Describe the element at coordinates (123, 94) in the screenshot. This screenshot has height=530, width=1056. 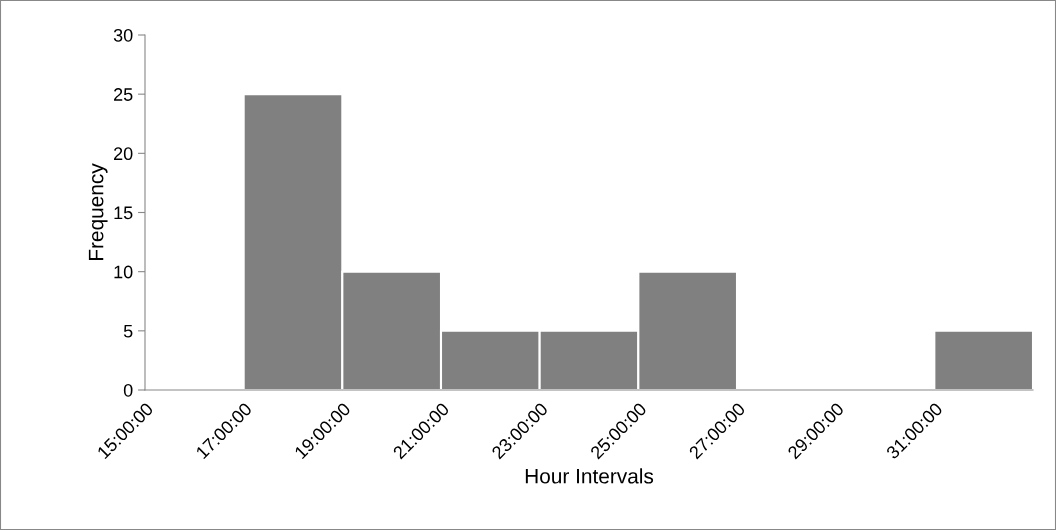
I see `y-tick-label: 25` at that location.